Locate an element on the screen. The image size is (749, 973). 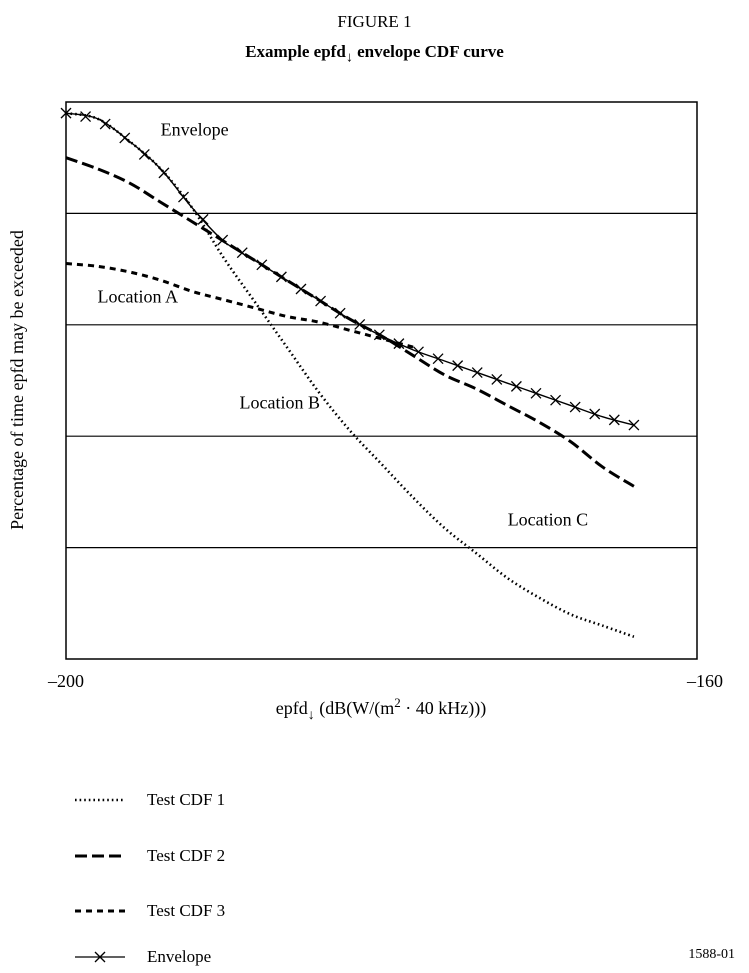
legend-swatch-cross-line is located at coordinates (100, 957).